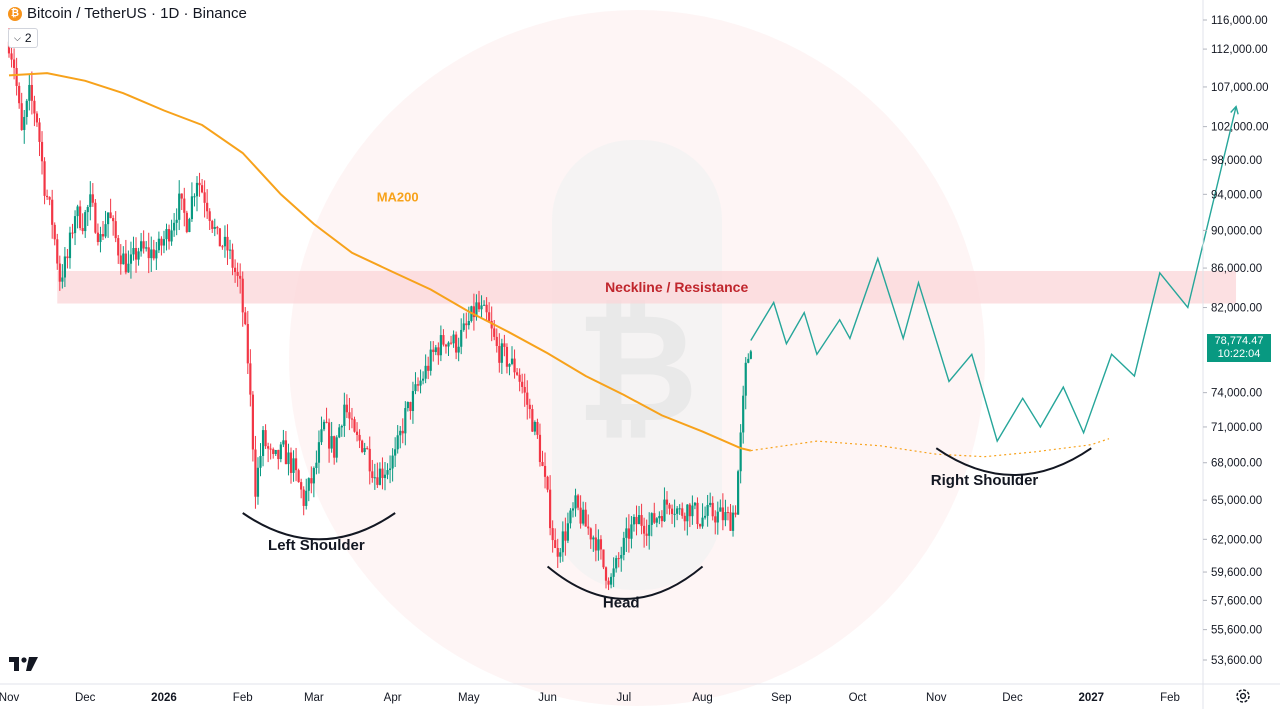 This screenshot has height=709, width=1280. What do you see at coordinates (15, 13) in the screenshot?
I see `bitcoin-icon: ₿` at bounding box center [15, 13].